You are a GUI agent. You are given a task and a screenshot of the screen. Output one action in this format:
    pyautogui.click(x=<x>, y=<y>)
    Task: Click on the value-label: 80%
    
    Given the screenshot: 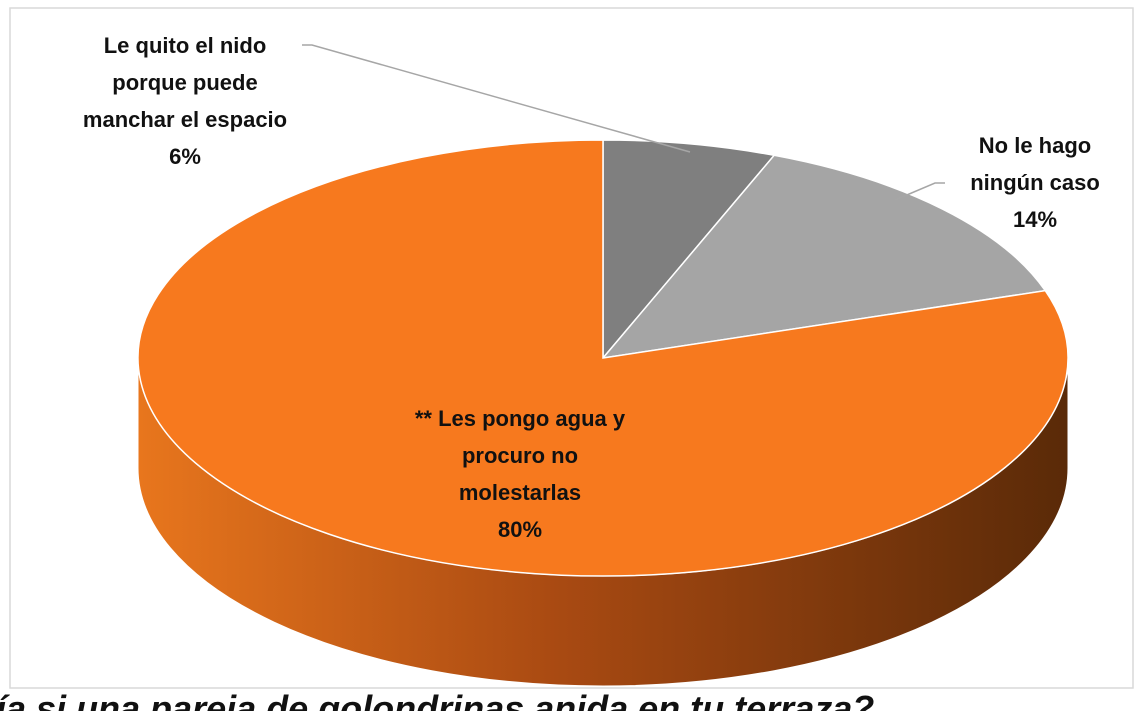 What is the action you would take?
    pyautogui.click(x=520, y=529)
    